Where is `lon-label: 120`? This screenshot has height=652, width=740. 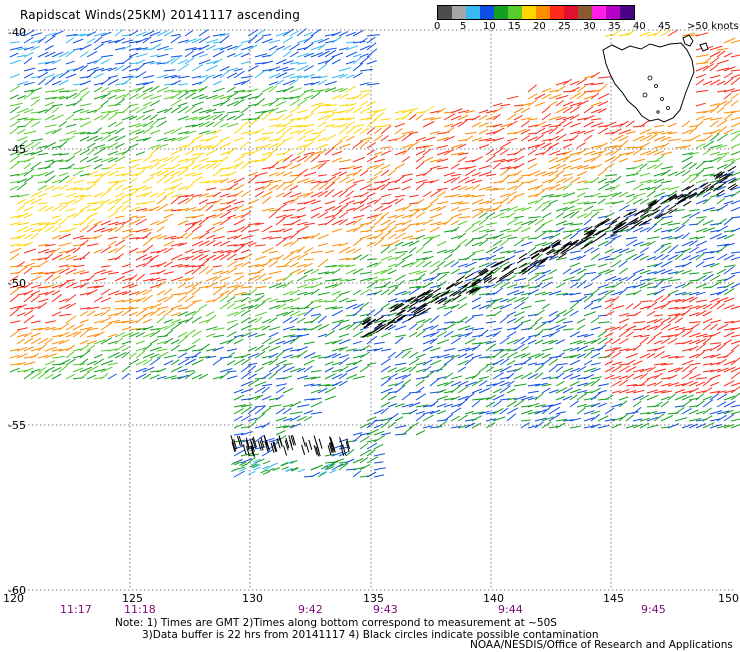 lon-label: 120 is located at coordinates (13, 598).